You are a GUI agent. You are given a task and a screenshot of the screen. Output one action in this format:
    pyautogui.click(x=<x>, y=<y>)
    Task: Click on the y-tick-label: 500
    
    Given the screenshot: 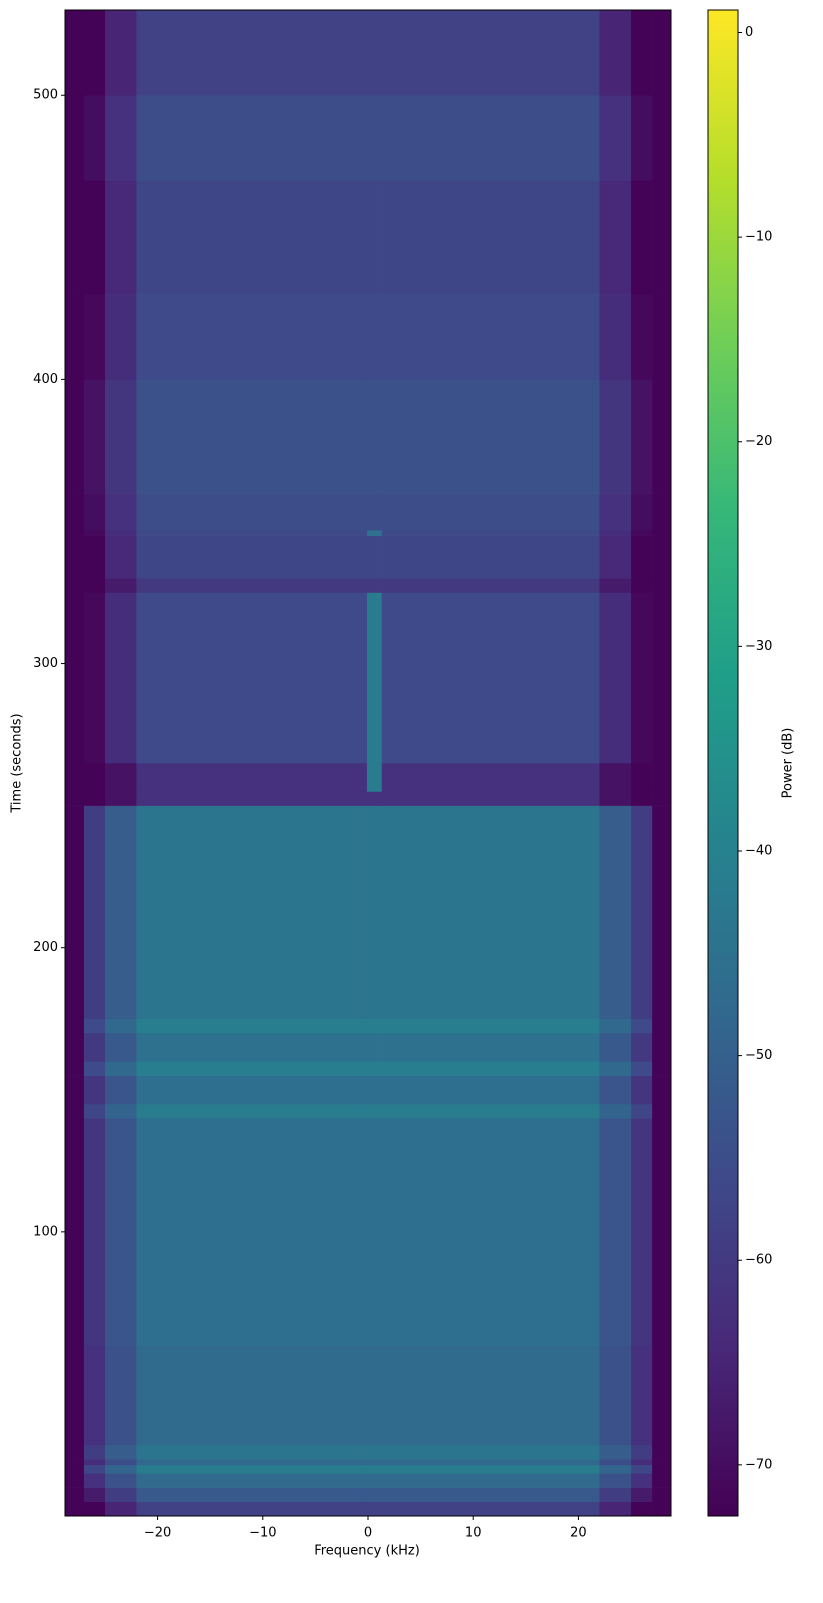 What is the action you would take?
    pyautogui.click(x=45, y=95)
    